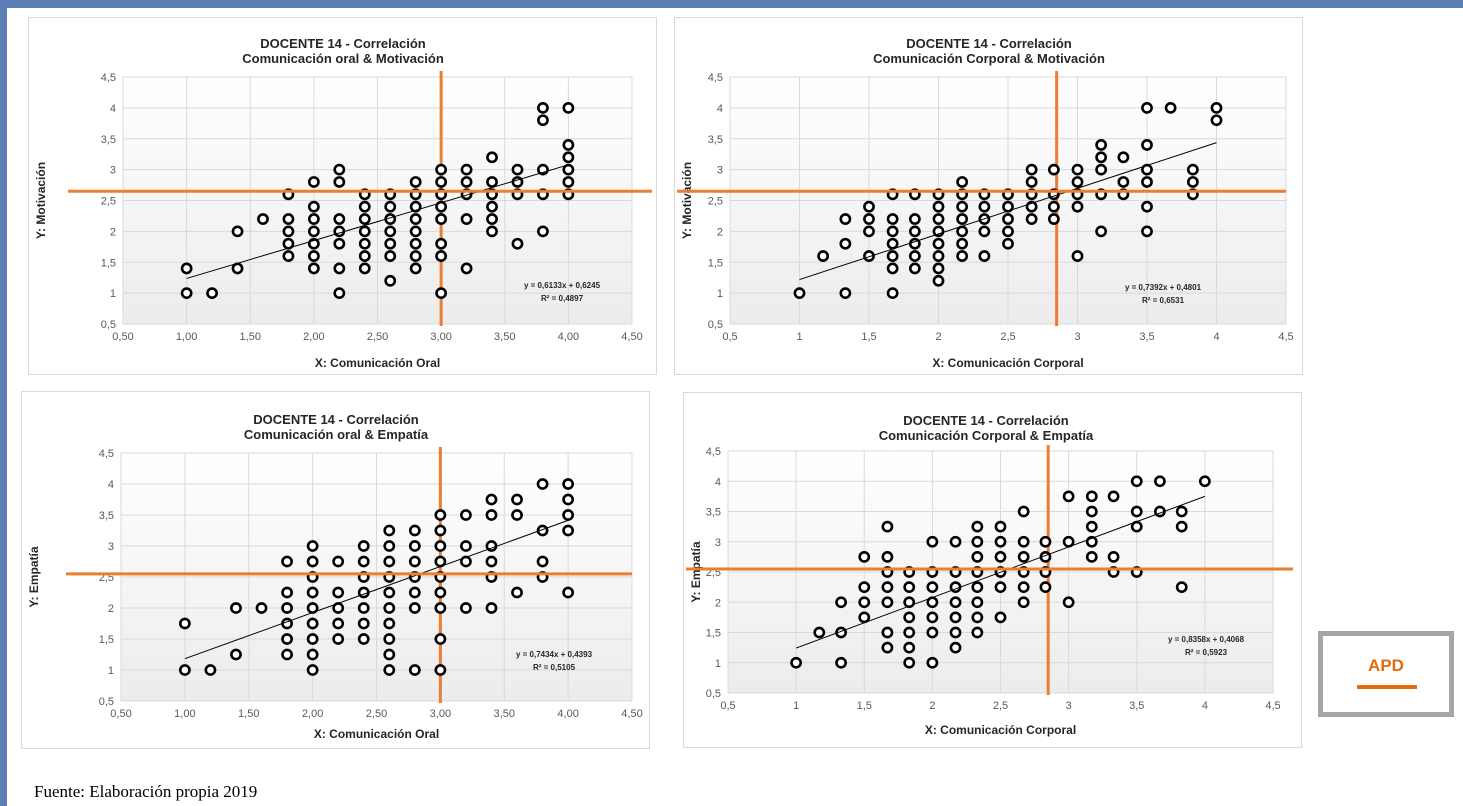  What do you see at coordinates (146, 791) in the screenshot?
I see `source-note: Fuente: Elaboración propia 2019` at bounding box center [146, 791].